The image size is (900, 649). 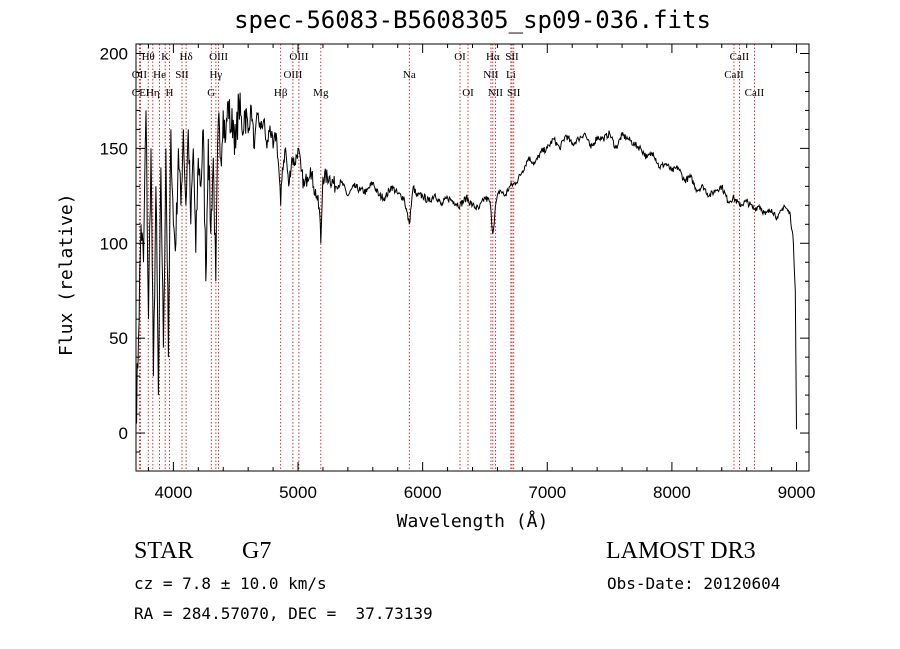 What do you see at coordinates (281, 93) in the screenshot?
I see `marker-label: Hβ` at bounding box center [281, 93].